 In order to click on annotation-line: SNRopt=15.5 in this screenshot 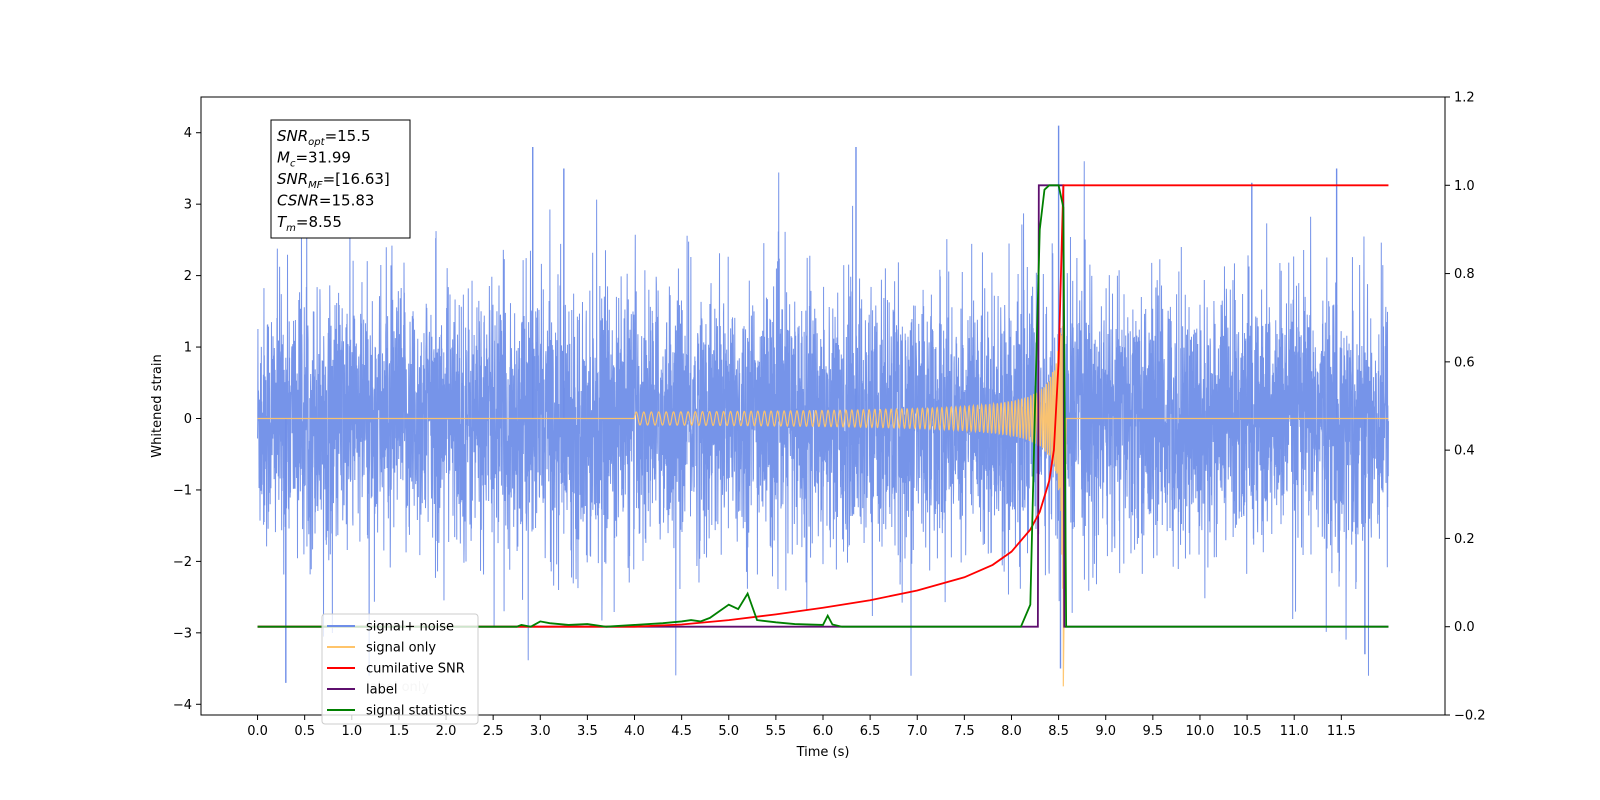, I will do `click(324, 137)`.